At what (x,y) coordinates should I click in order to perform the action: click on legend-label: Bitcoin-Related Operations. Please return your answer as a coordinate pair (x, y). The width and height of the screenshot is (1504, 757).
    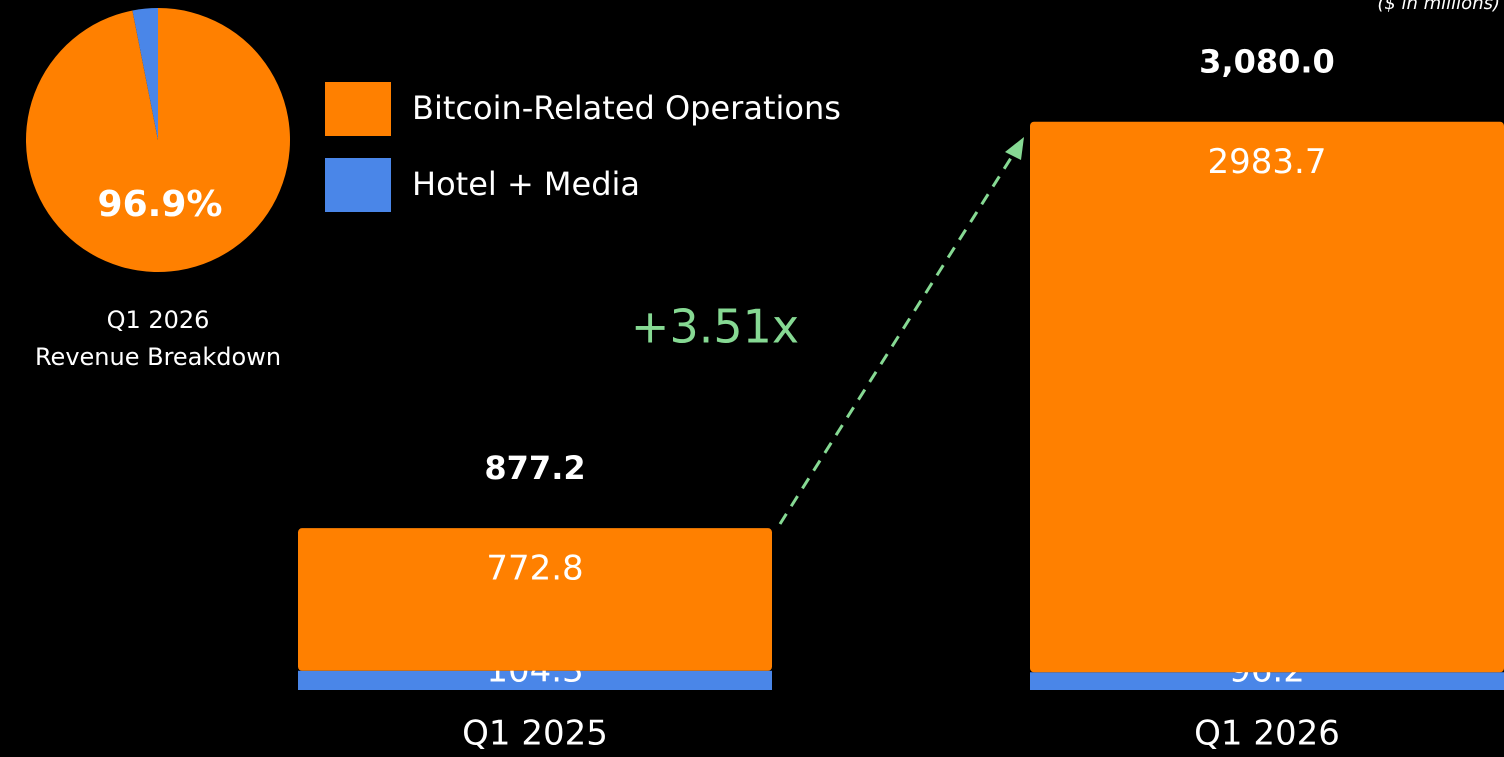
    Looking at the image, I should click on (626, 108).